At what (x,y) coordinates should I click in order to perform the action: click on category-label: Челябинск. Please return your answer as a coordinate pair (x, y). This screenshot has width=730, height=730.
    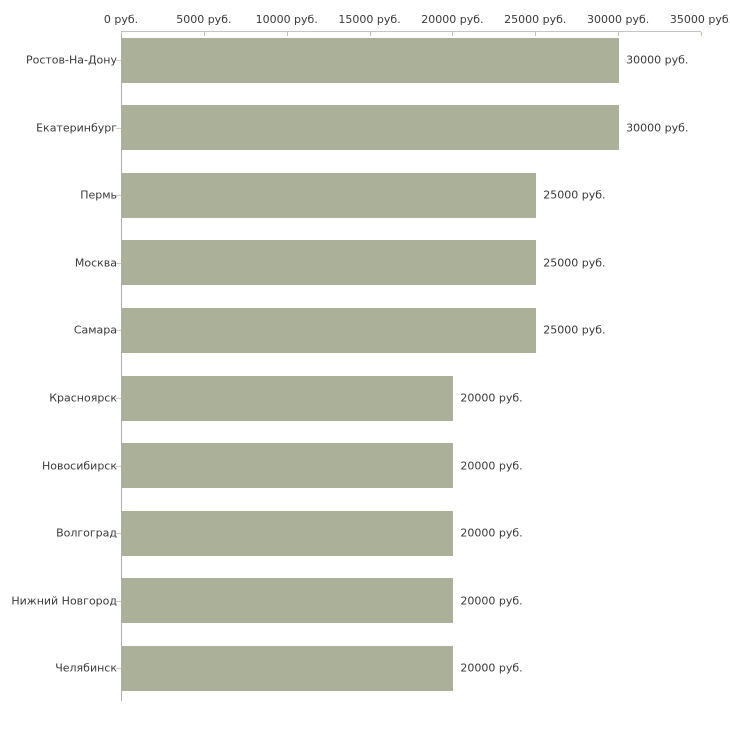
    Looking at the image, I should click on (86, 668).